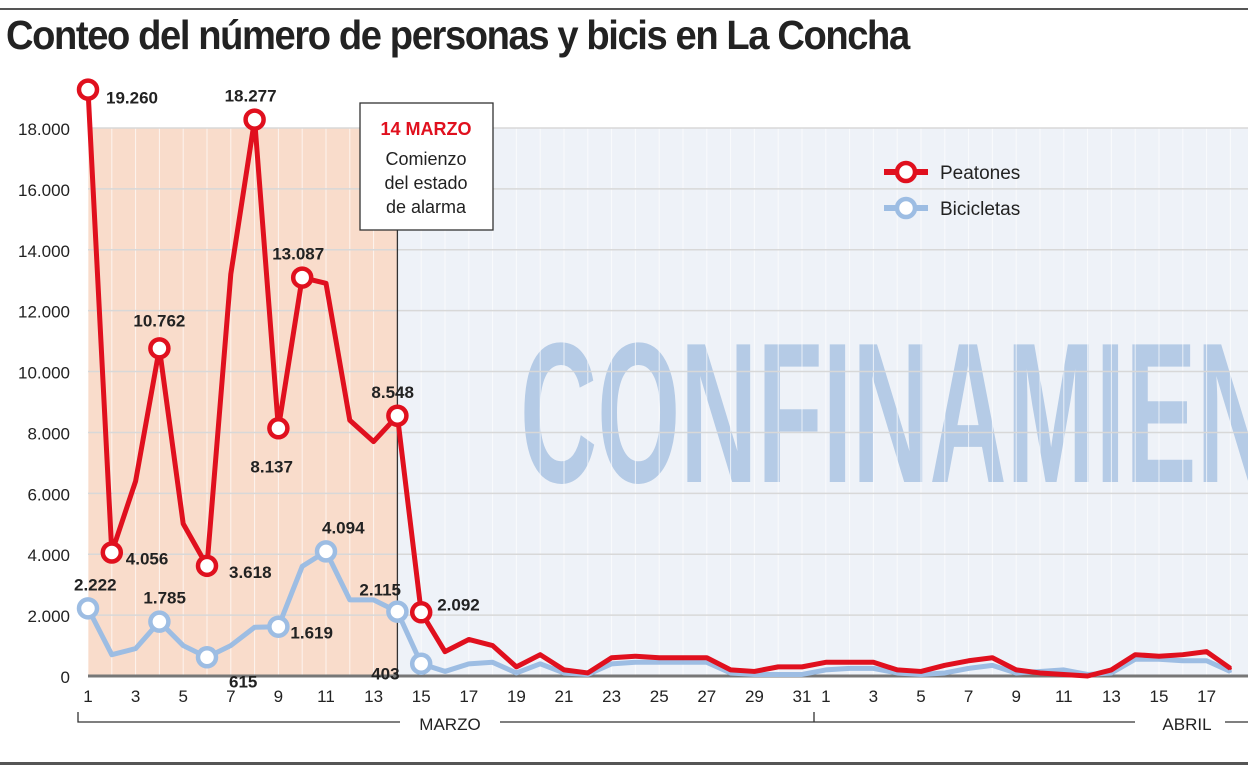 The image size is (1248, 770). What do you see at coordinates (271, 466) in the screenshot?
I see `data-label: 8.137` at bounding box center [271, 466].